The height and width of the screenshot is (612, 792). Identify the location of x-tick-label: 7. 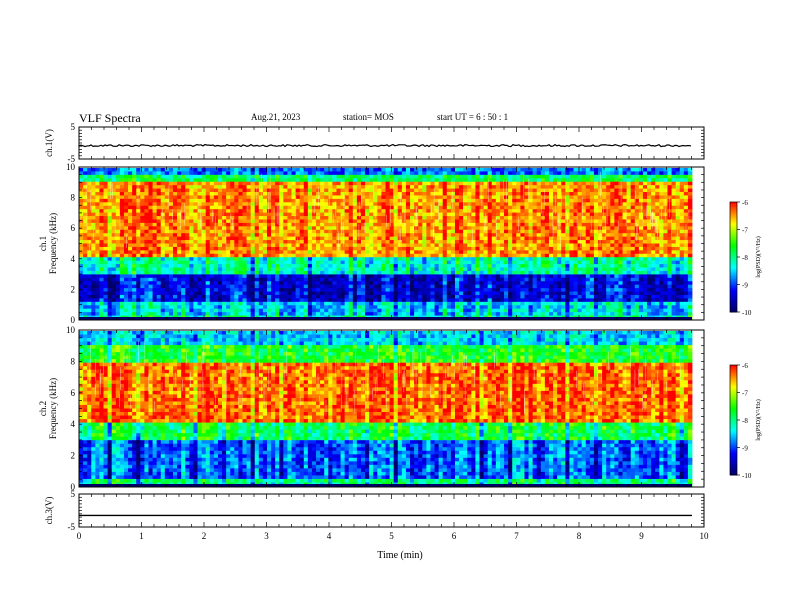
(516, 536).